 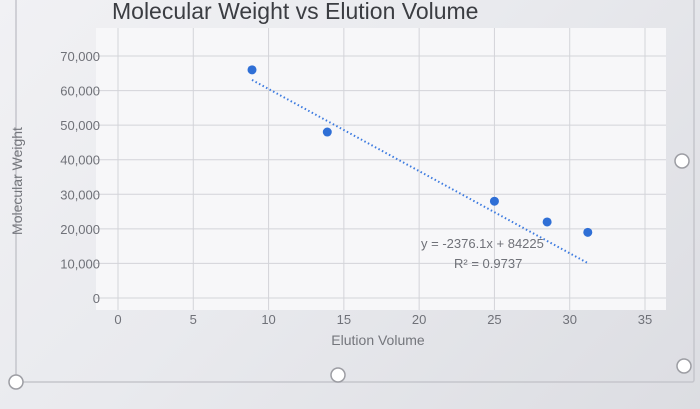 What do you see at coordinates (17, 181) in the screenshot?
I see `y-axis-title: Molecular Weight` at bounding box center [17, 181].